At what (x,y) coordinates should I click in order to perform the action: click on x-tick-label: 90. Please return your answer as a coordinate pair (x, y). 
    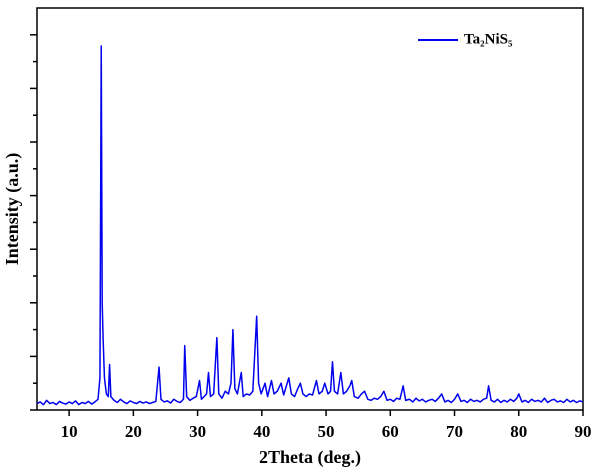
    Looking at the image, I should click on (583, 431).